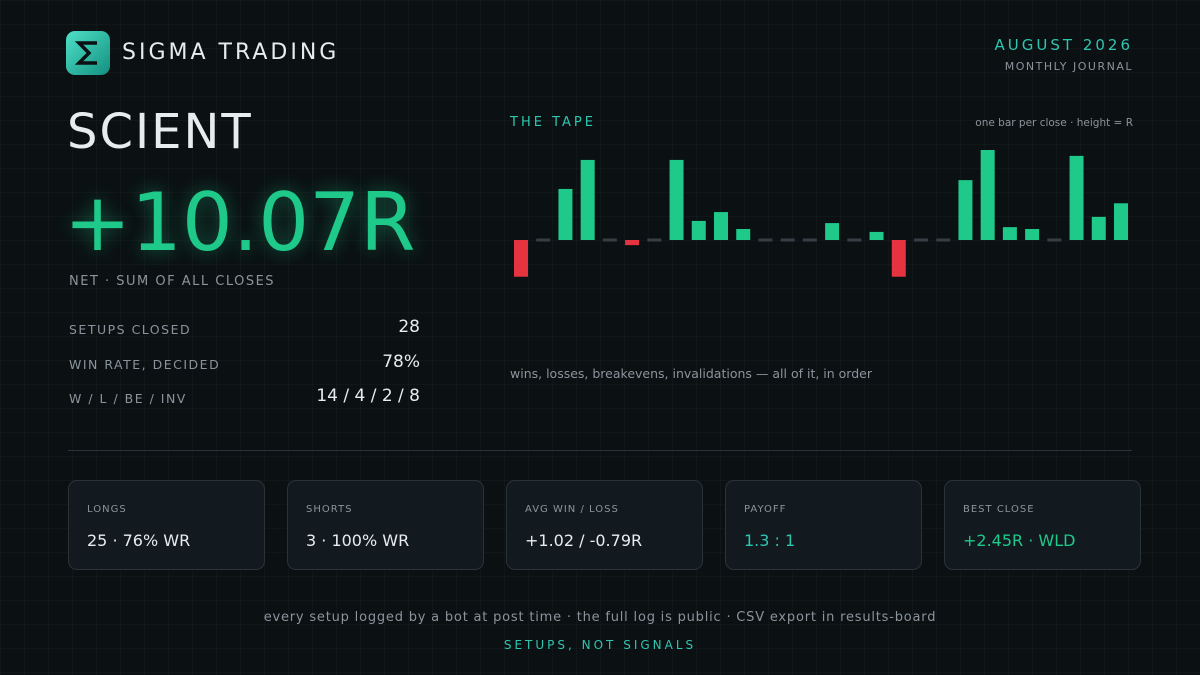 This screenshot has width=1200, height=675. What do you see at coordinates (604, 525) in the screenshot?
I see `stat-card: AVG WIN / LOSS +1.02 / -0.79R` at bounding box center [604, 525].